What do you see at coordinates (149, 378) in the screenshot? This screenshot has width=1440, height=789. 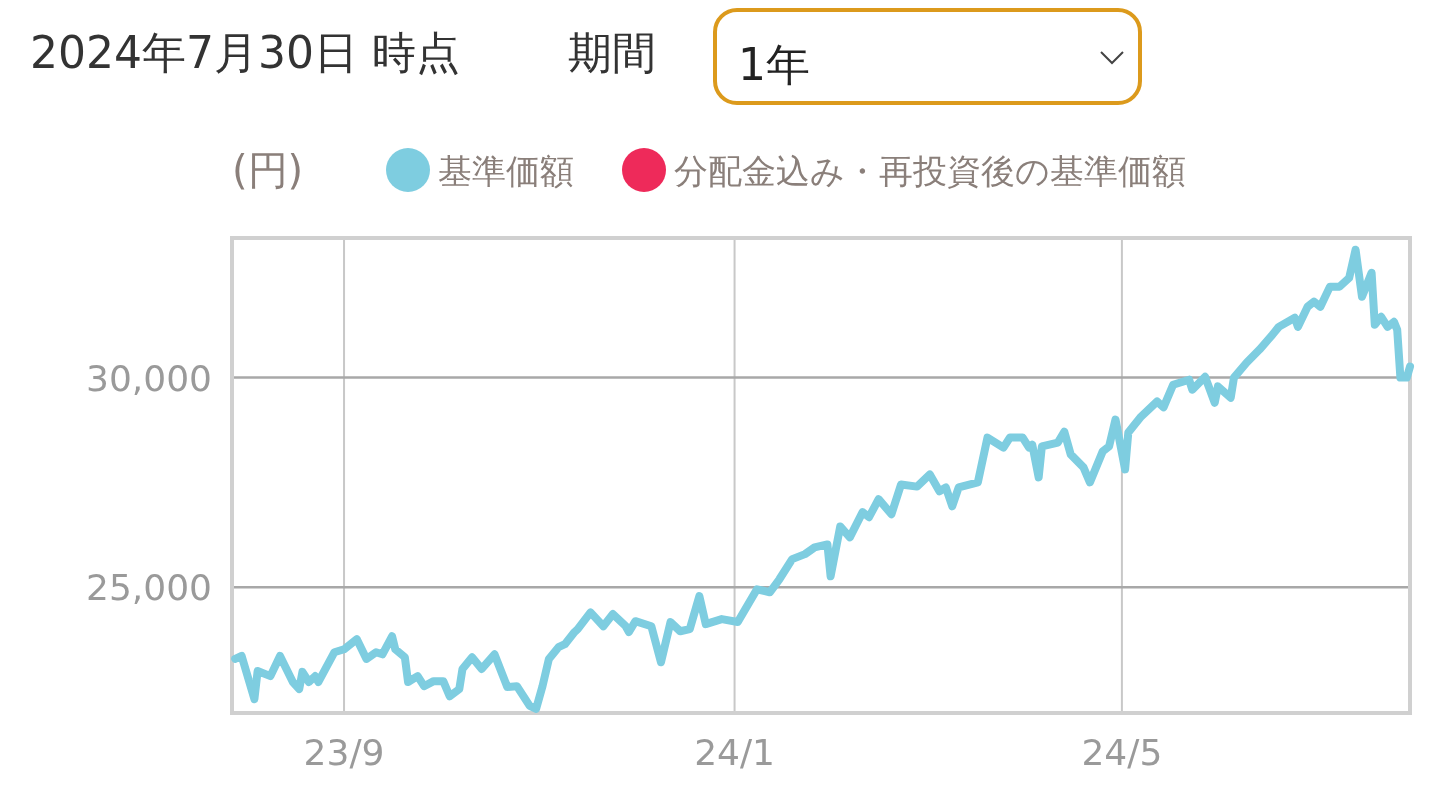 I see `y-tick-label: 30,000` at bounding box center [149, 378].